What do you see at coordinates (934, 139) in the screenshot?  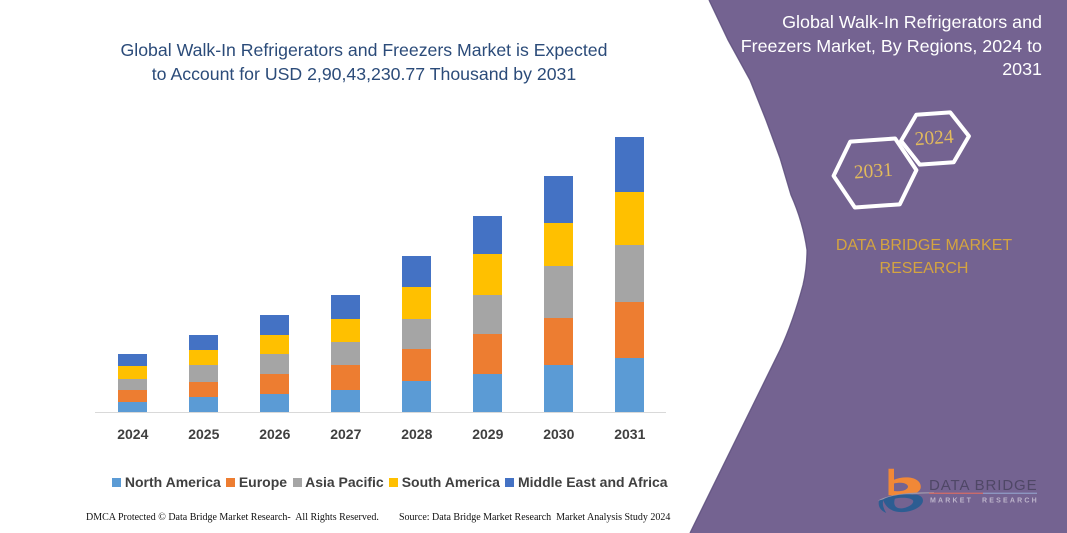 I see `svg-text: 2024` at bounding box center [934, 139].